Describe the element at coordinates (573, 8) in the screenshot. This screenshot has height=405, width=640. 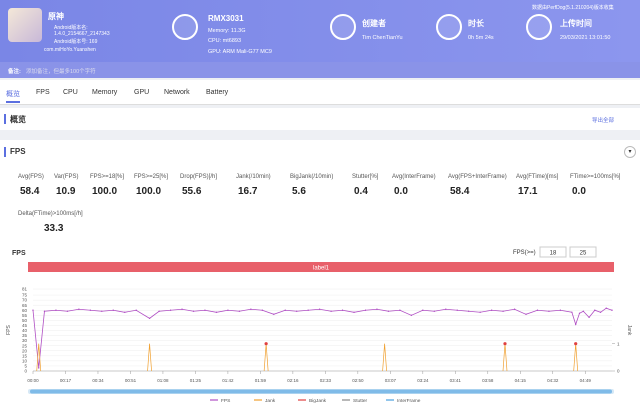
I see `collected-by: 数据由PerfDog(5.1.210204)版本收集` at that location.